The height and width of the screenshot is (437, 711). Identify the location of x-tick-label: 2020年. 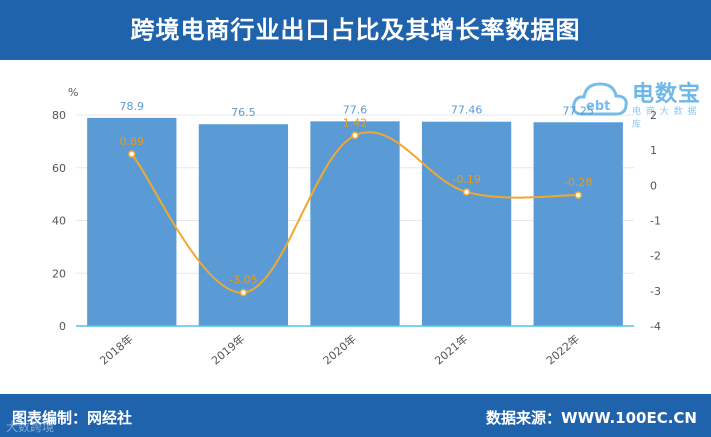
(339, 350).